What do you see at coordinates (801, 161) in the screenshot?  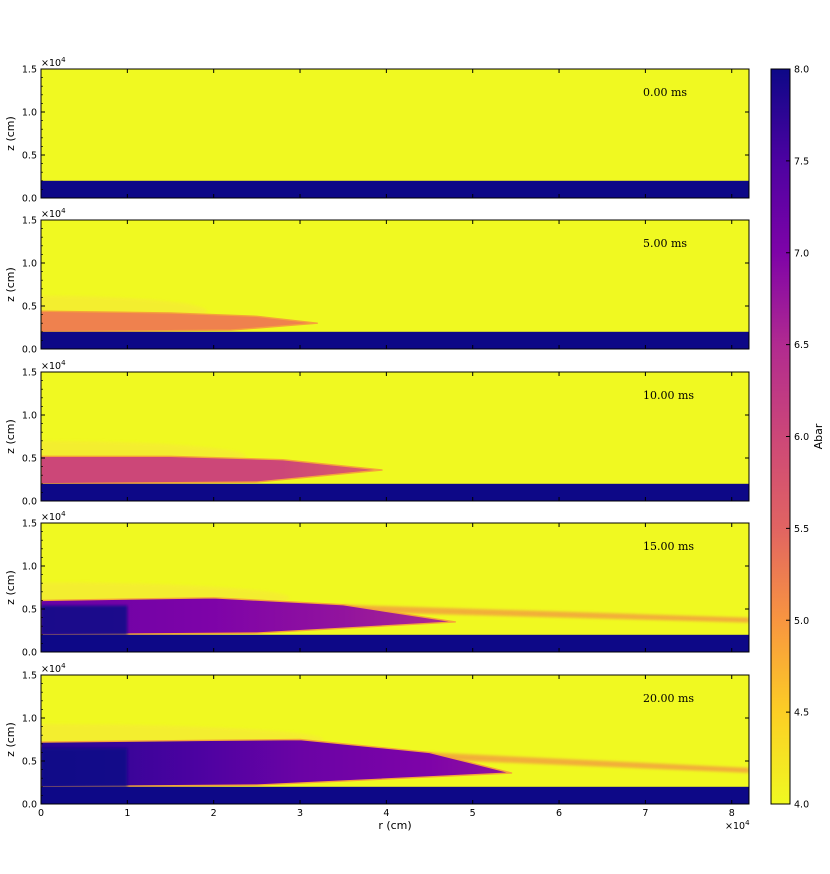 I see `colorbar-tick-label: 7.5` at bounding box center [801, 161].